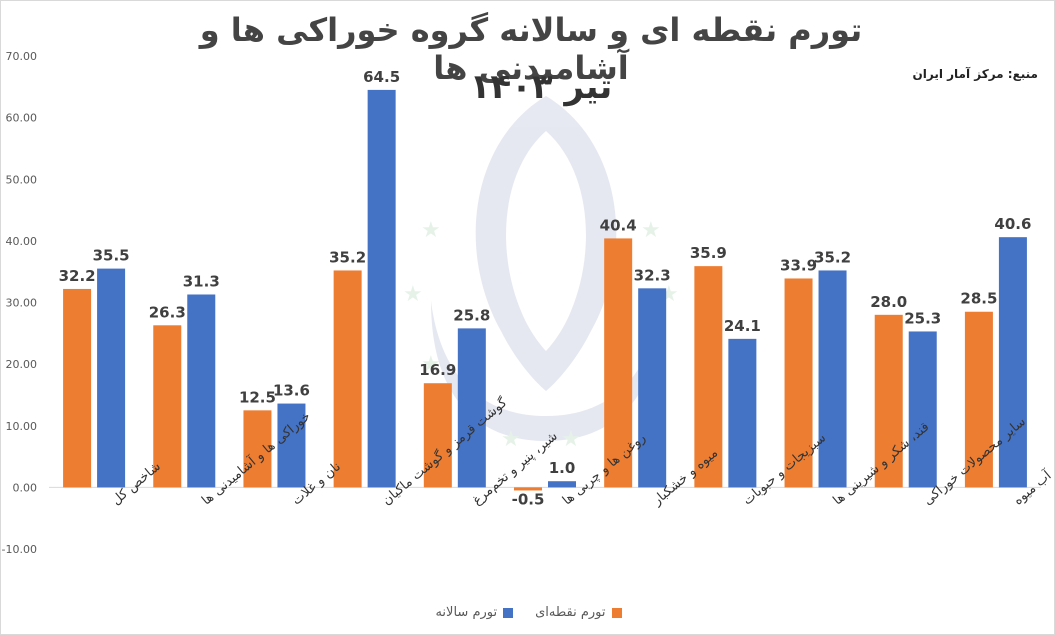 This screenshot has width=1055, height=635. What do you see at coordinates (652, 275) in the screenshot?
I see `data-label: 32.3` at bounding box center [652, 275].